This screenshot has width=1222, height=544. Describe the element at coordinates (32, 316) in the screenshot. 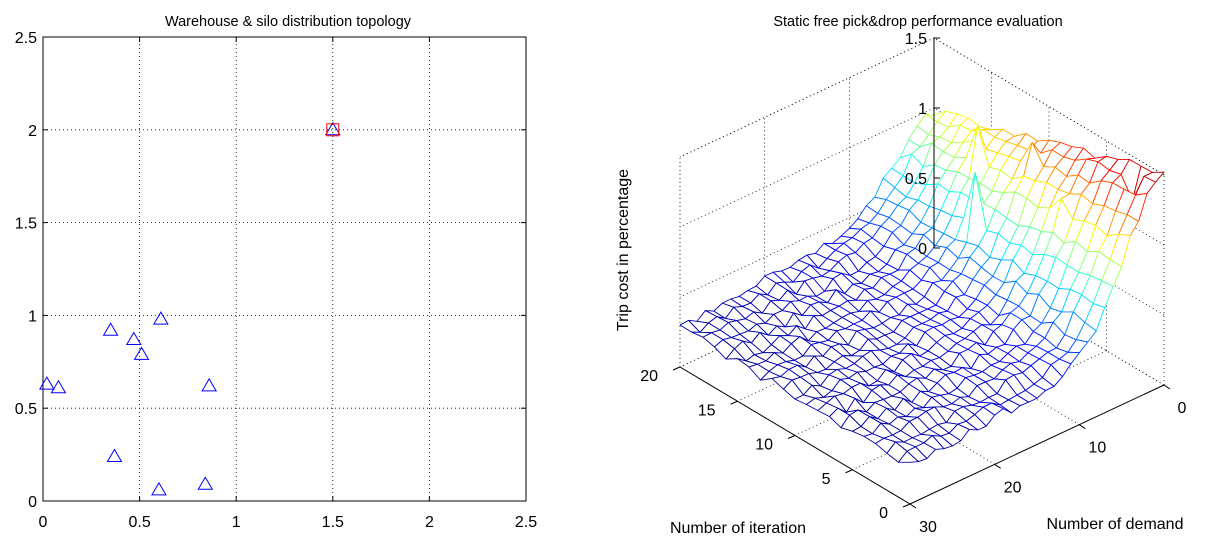

I see `y-tick-label: 1` at that location.